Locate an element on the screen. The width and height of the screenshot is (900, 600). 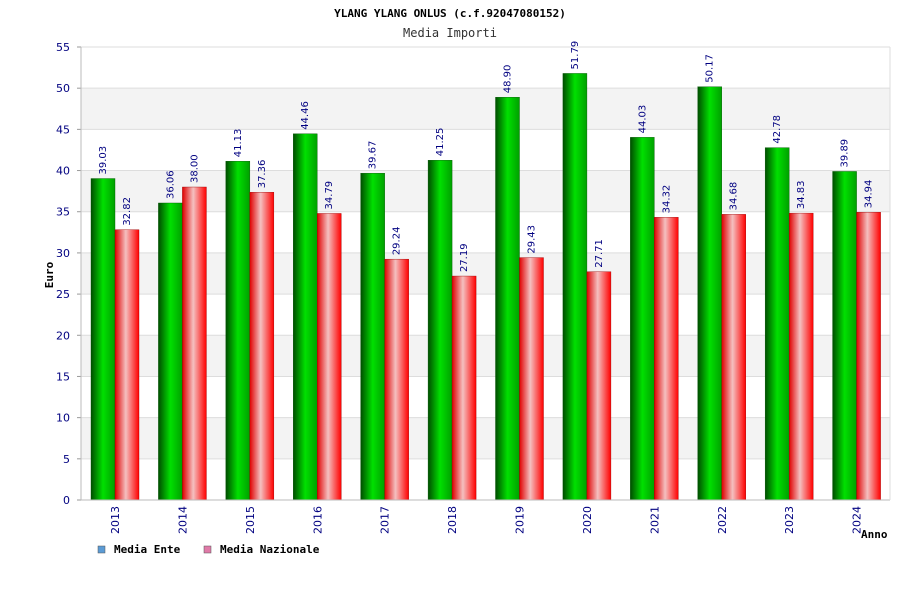
legend-swatch-ente is located at coordinates (101, 549).